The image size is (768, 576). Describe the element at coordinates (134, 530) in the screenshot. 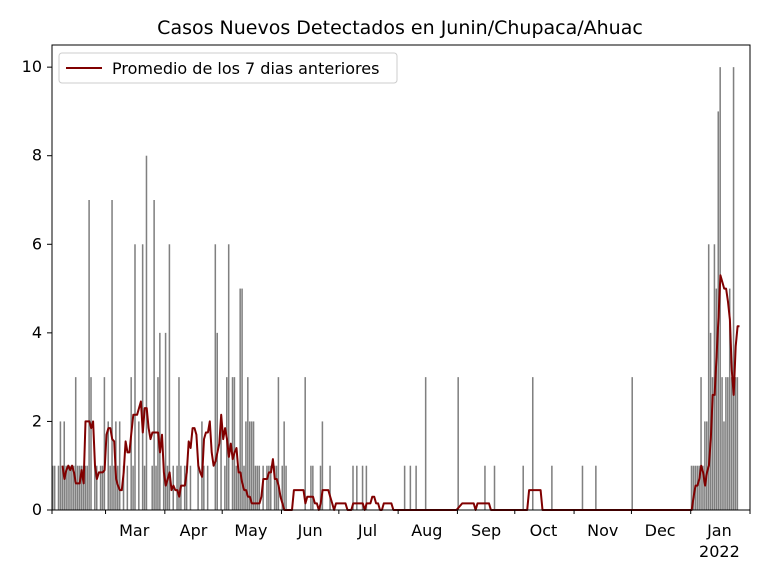

I see `x-tick-label: Mar` at that location.